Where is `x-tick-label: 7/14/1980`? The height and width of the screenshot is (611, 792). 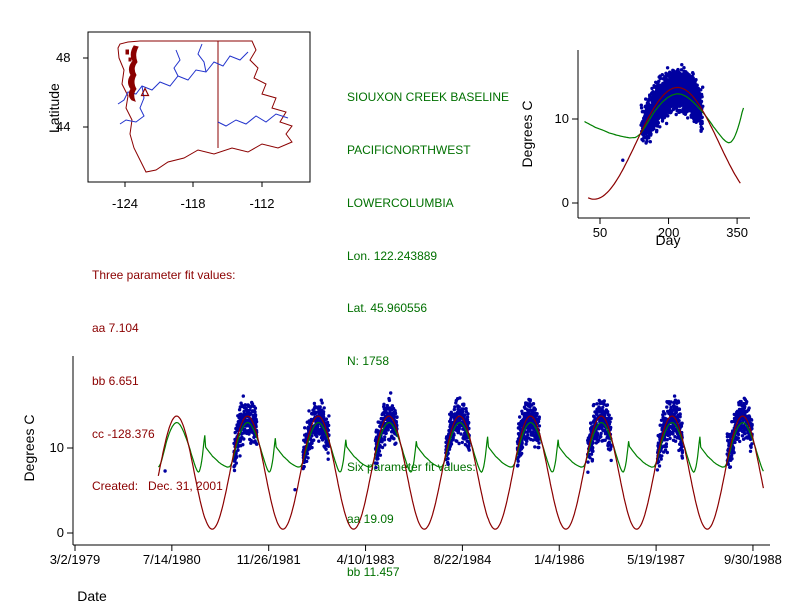
x-tick-label: 7/14/1980 is located at coordinates (172, 559).